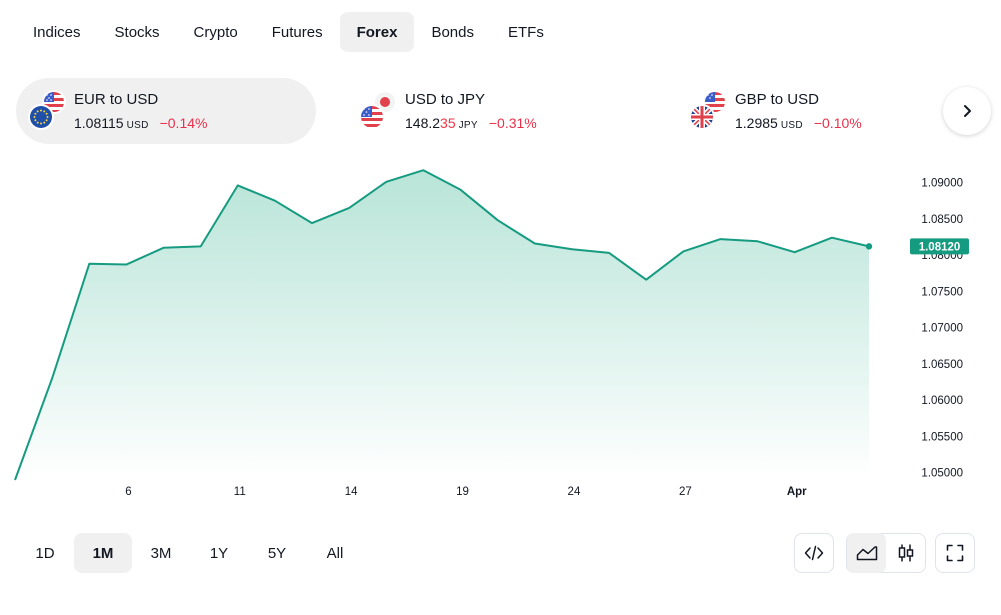 The image size is (1001, 615). What do you see at coordinates (468, 125) in the screenshot?
I see `pair-unit: JPY` at bounding box center [468, 125].